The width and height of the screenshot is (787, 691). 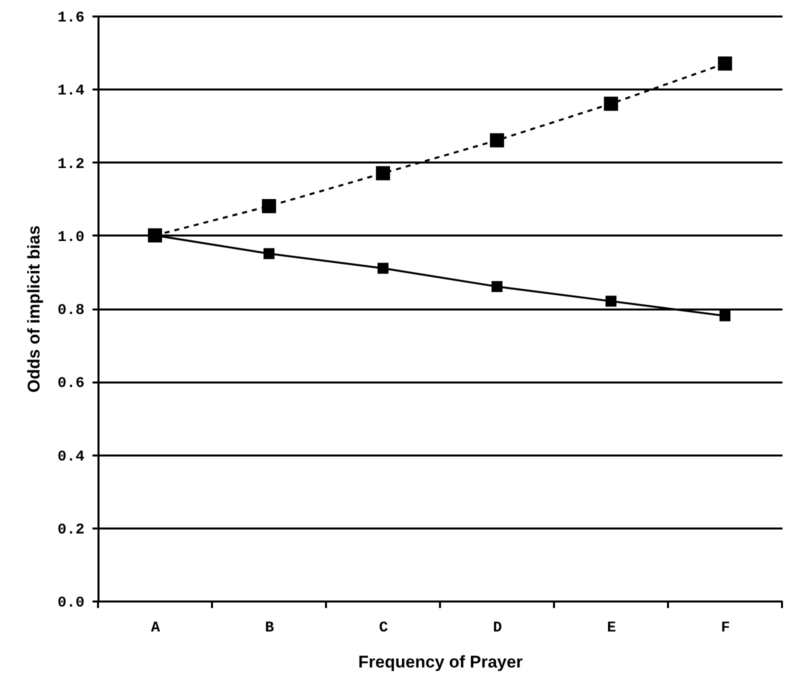 I want to click on y-axis-title: Odds of implicit bias, so click(x=34, y=309).